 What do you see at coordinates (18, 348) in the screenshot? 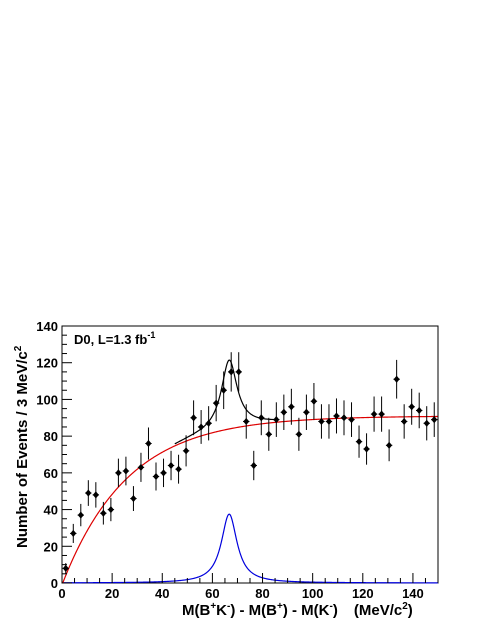
I see `y-axis-title-sup: 2` at bounding box center [18, 348].